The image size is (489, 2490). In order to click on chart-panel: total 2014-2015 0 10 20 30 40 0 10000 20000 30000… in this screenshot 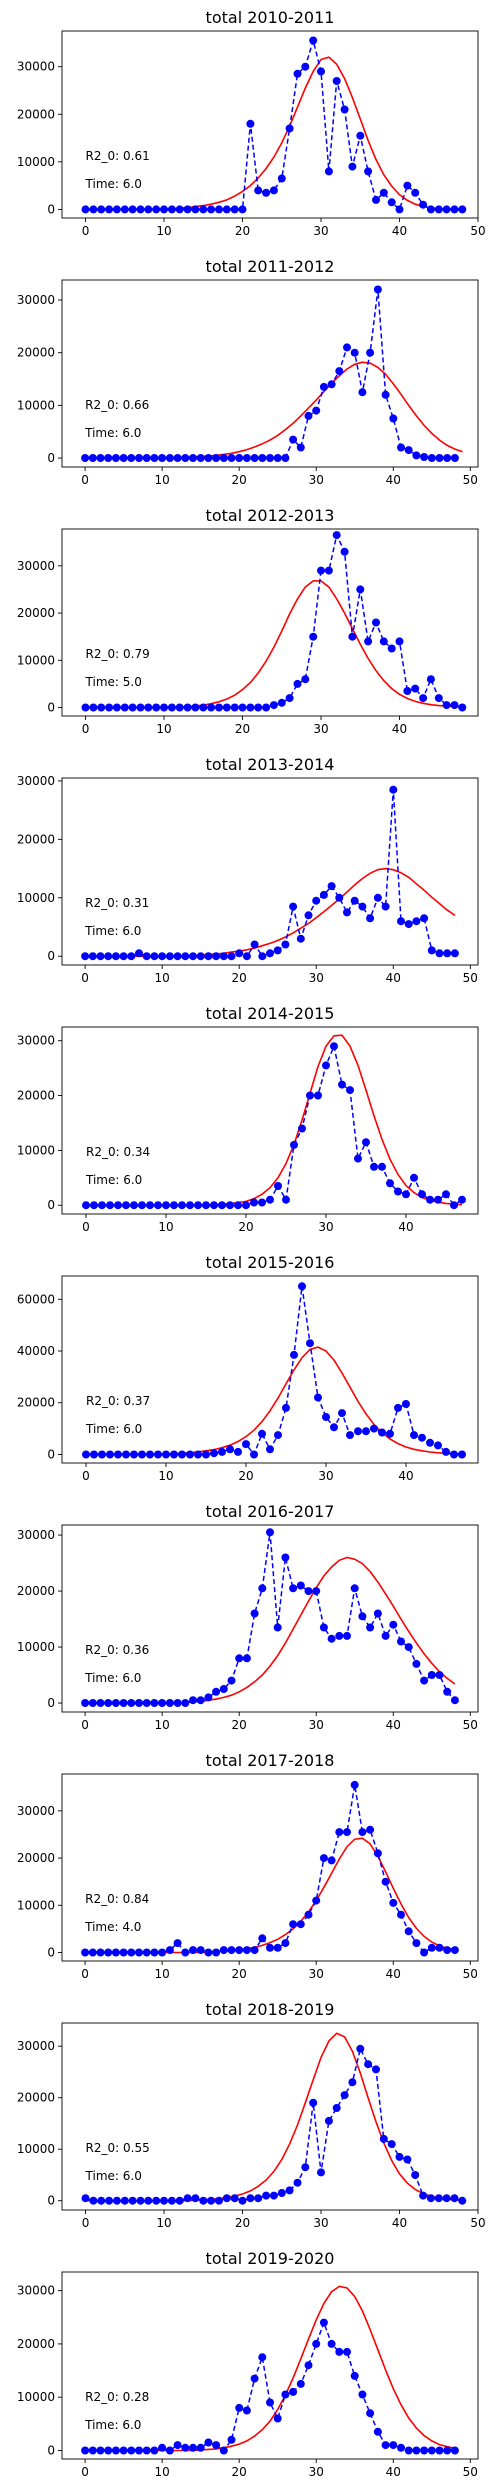, I will do `click(248, 1119)`.